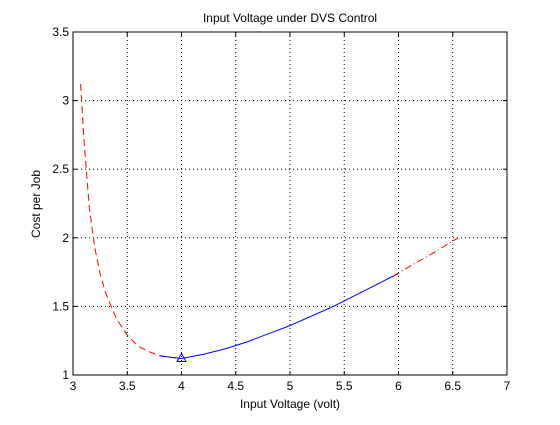  I want to click on series-line-solid, so click(279, 316).